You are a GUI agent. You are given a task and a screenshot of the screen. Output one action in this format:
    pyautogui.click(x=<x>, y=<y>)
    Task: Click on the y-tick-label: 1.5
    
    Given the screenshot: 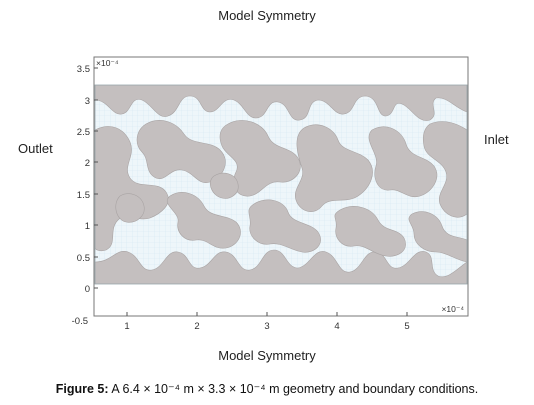 What is the action you would take?
    pyautogui.click(x=83, y=195)
    